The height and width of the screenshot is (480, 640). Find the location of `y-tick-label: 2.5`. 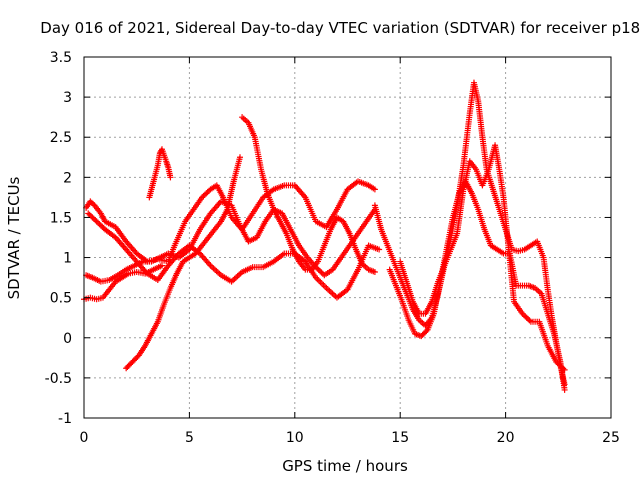

y-tick-label: 2.5 is located at coordinates (61, 138).